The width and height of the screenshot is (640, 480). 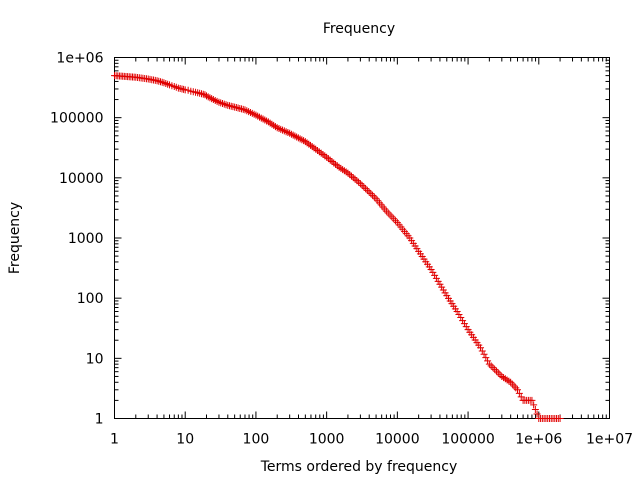 I want to click on y-tick-label: 10, so click(x=95, y=359).